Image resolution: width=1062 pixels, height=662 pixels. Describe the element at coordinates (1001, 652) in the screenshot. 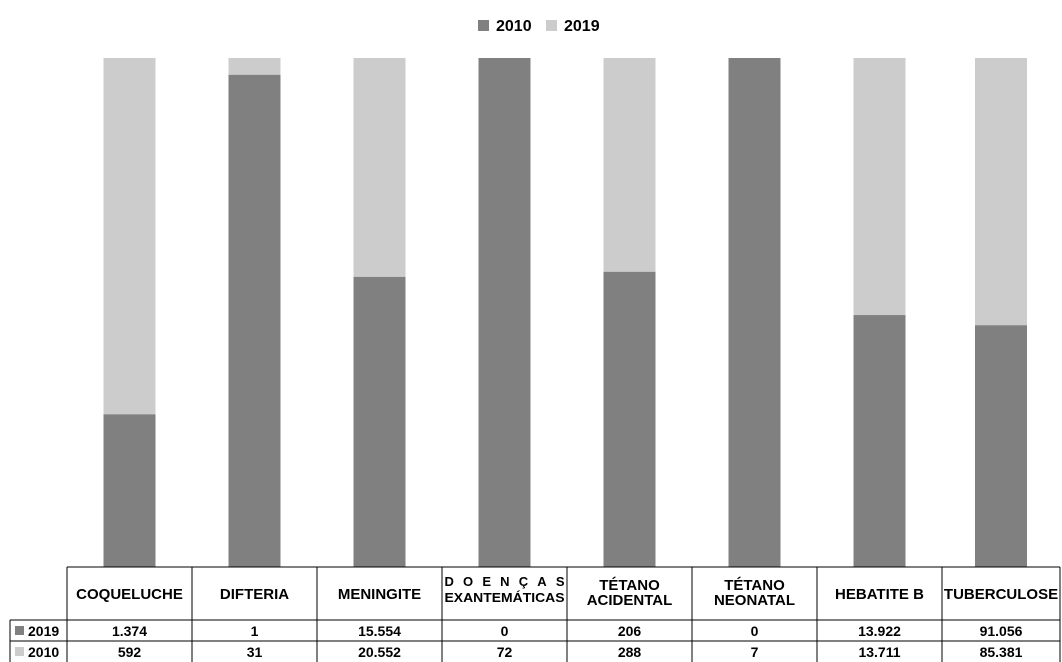

I see `data-label-2010-7: 85.381` at that location.